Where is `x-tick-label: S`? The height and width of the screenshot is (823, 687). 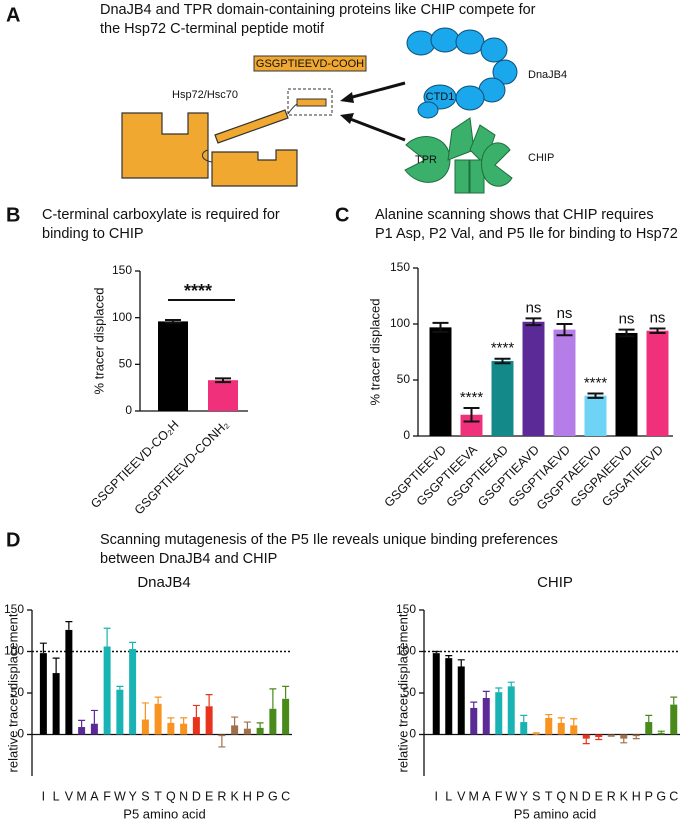 x-tick-label: S is located at coordinates (145, 796).